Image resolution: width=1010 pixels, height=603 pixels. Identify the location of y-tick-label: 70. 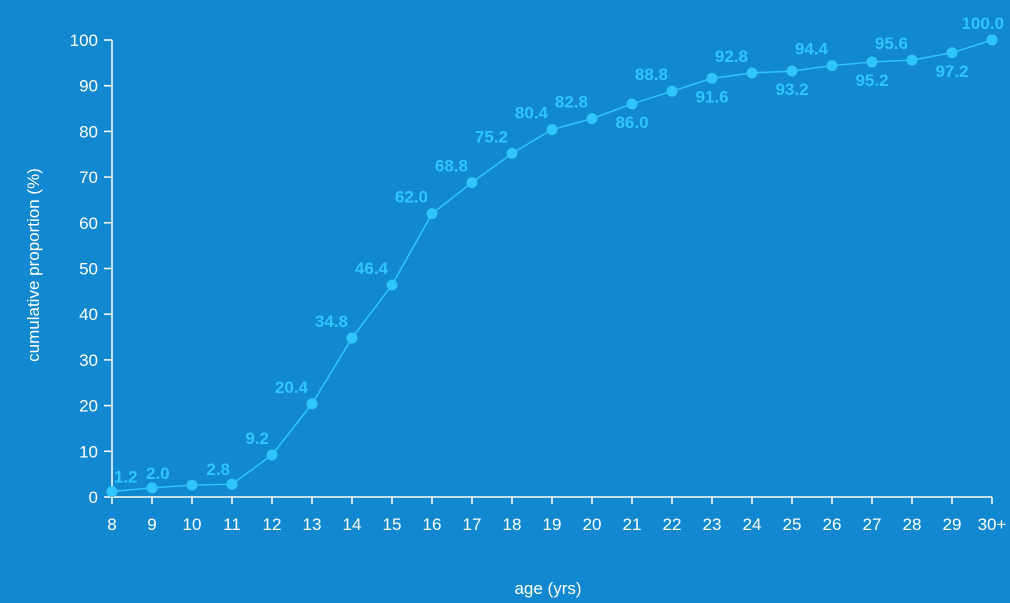
(88, 177).